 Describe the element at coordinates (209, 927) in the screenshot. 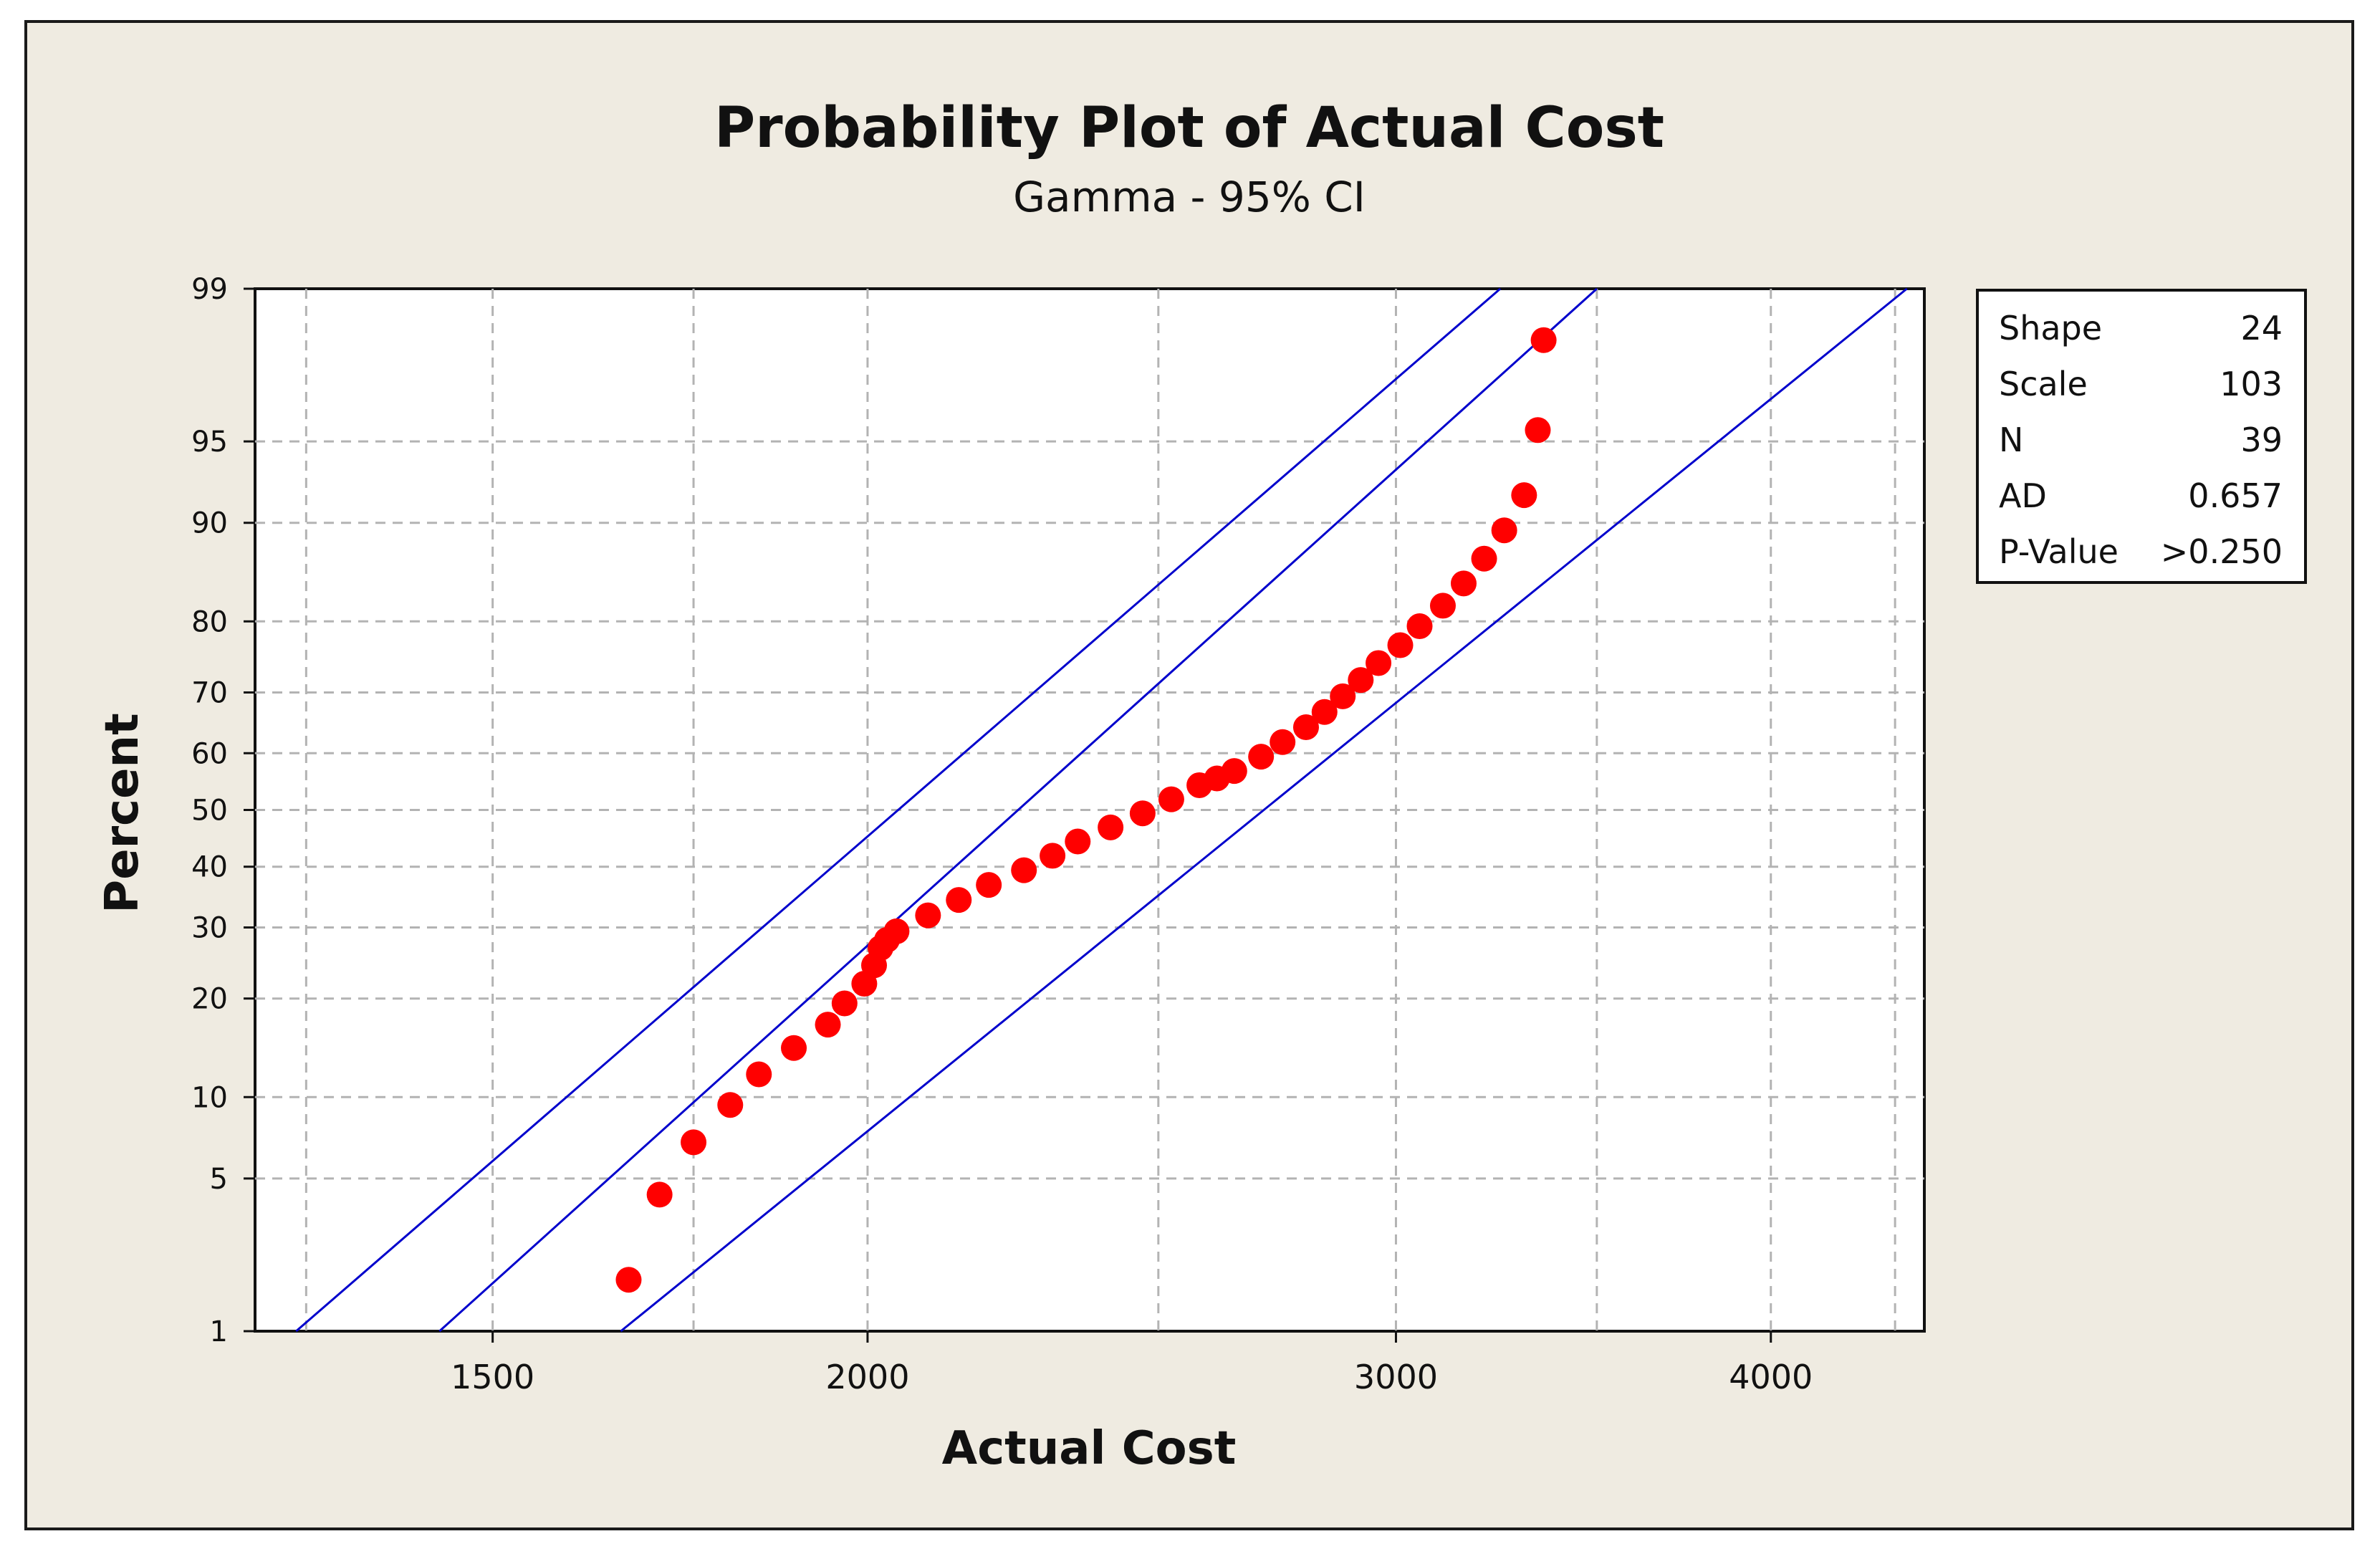

I see `y-tick-label: 30` at that location.